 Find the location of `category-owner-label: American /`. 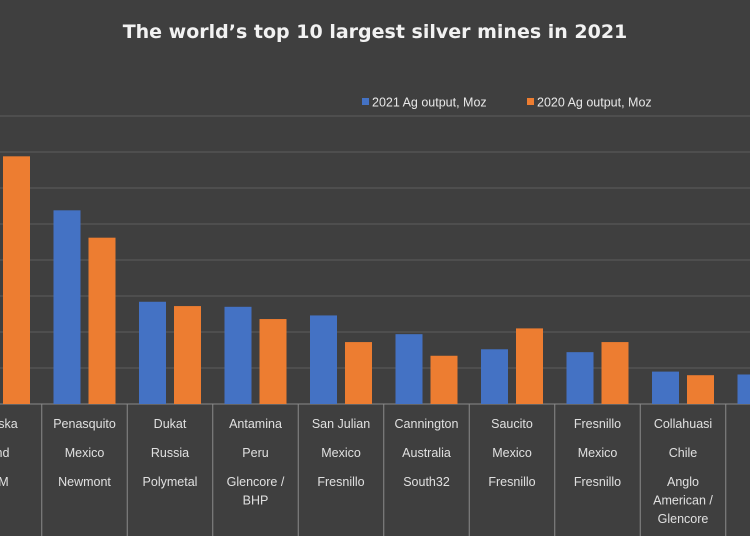

category-owner-label: American / is located at coordinates (683, 501).